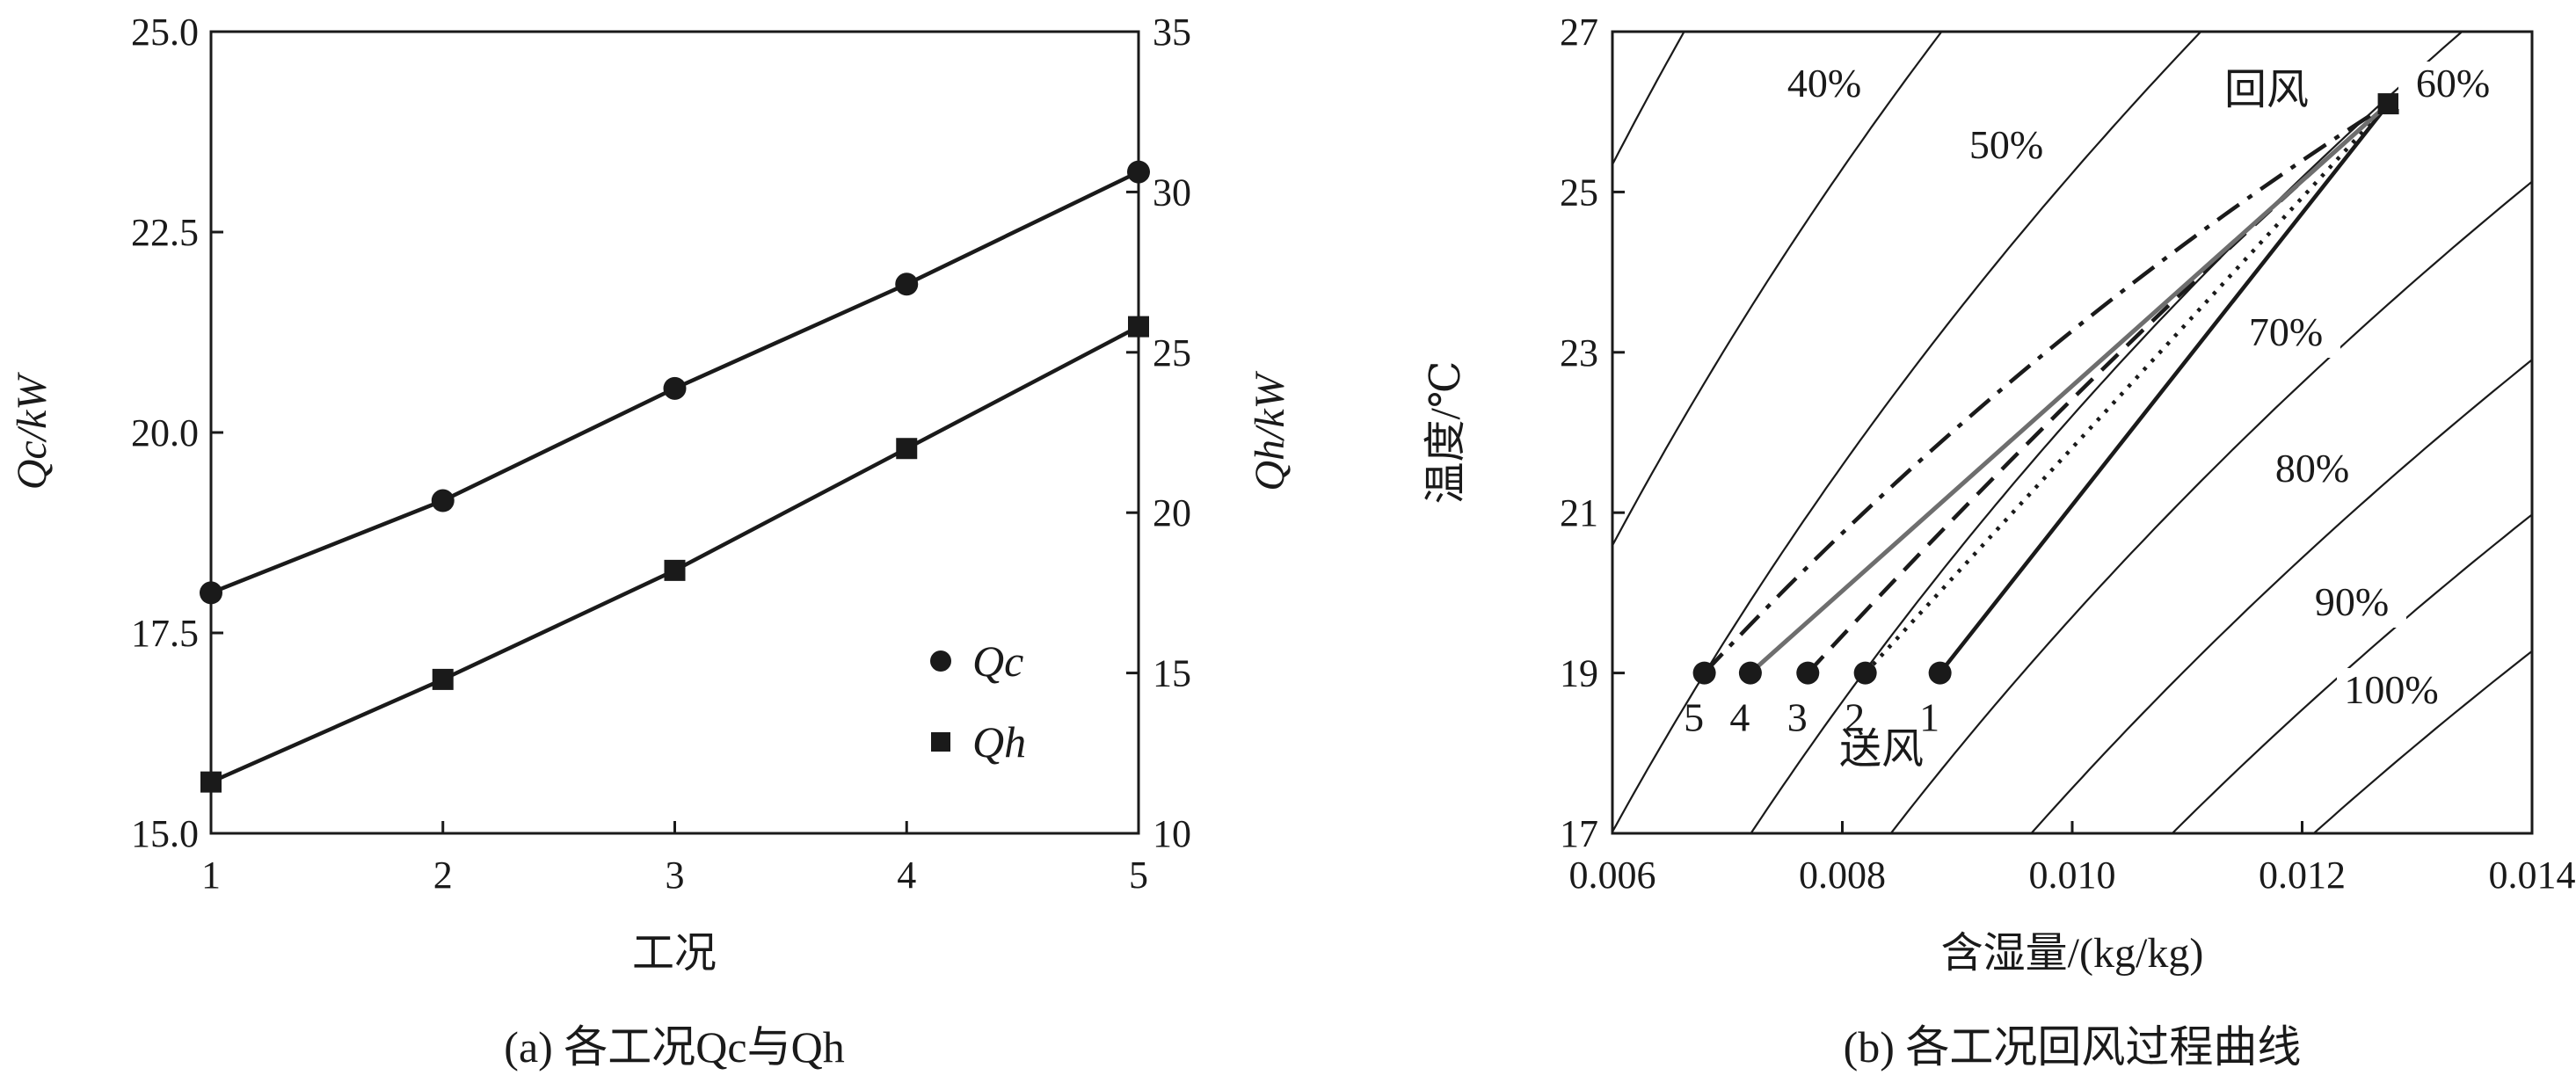 This screenshot has height=1090, width=2576. What do you see at coordinates (999, 742) in the screenshot?
I see `legend-label-qh: Qh` at bounding box center [999, 742].